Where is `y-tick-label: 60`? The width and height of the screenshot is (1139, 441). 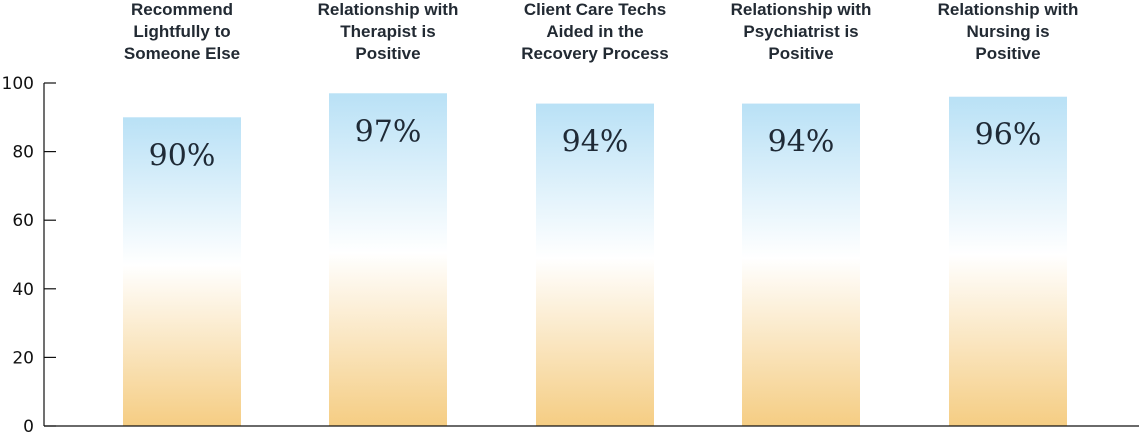 y-tick-label: 60 is located at coordinates (23, 221).